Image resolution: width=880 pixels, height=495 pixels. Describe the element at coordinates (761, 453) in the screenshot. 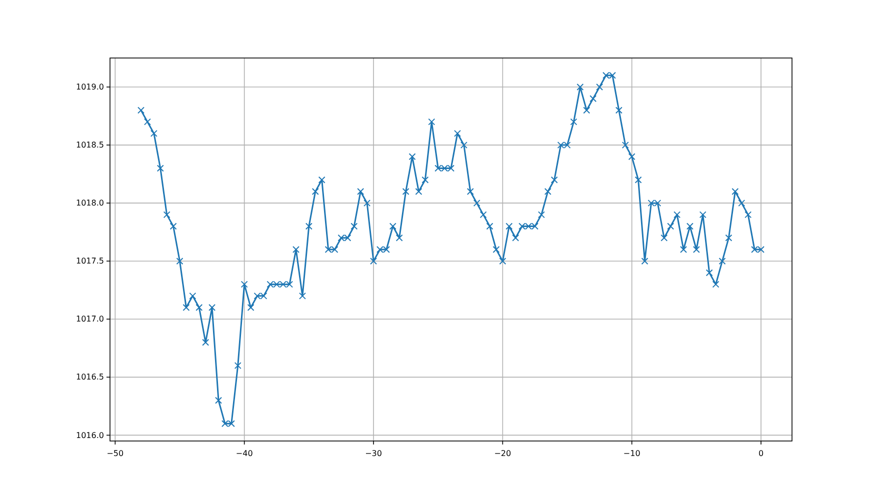

I see `x-tick-label: 0` at that location.